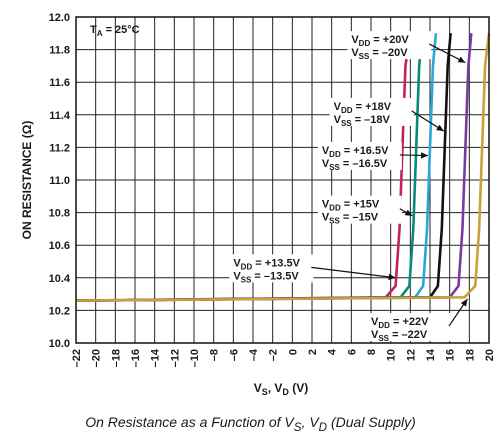 This screenshot has width=501, height=447. I want to click on x-tick-label: –8, so click(215, 355).